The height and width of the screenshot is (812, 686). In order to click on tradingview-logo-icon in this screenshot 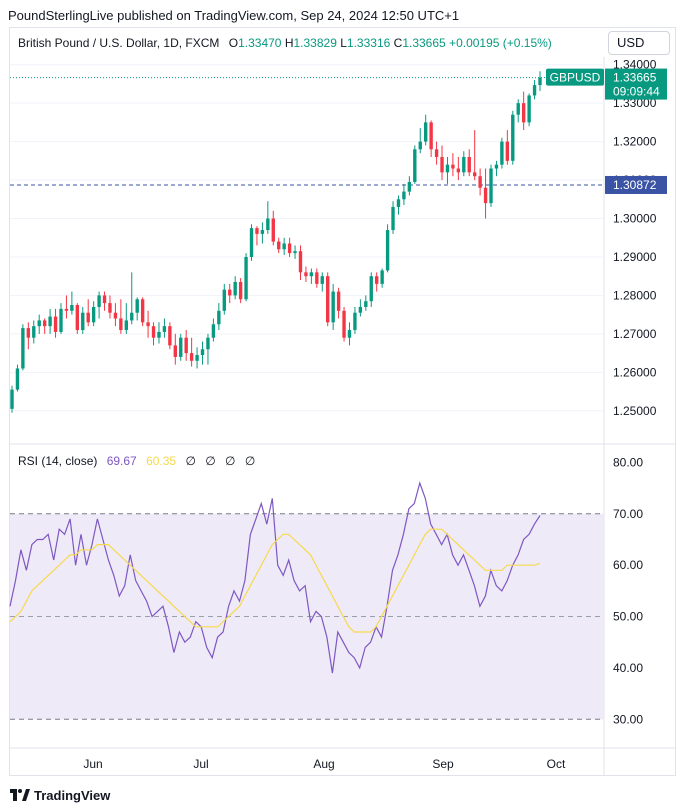, I will do `click(20, 796)`.